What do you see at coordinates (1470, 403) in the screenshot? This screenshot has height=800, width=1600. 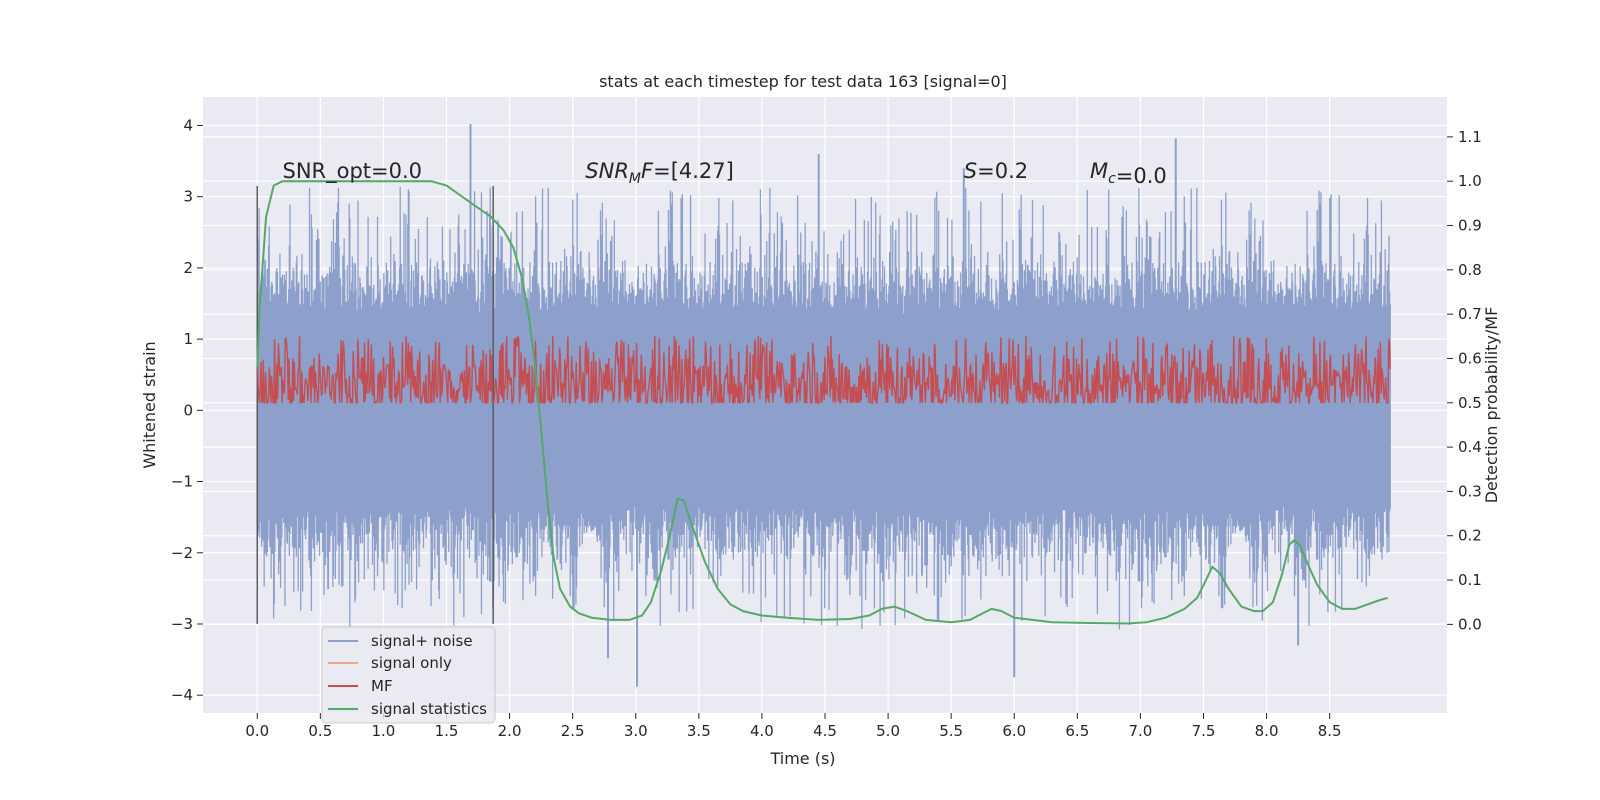 I see `y-right-tick-label-6: 0.5` at bounding box center [1470, 403].